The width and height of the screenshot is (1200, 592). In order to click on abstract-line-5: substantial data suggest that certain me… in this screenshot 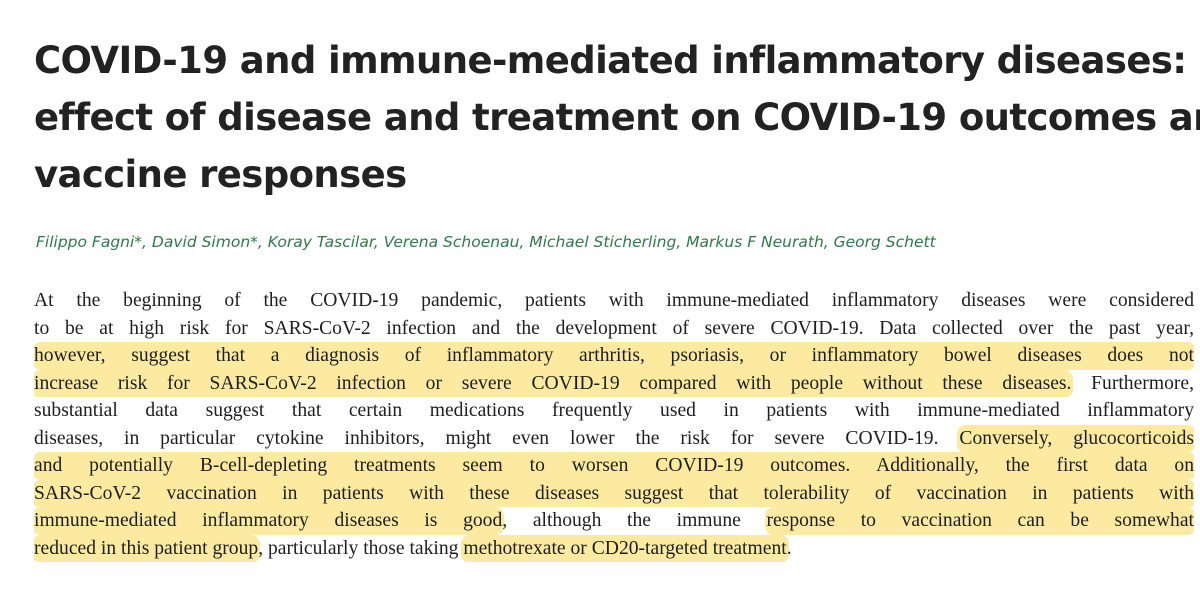, I will do `click(614, 411)`.